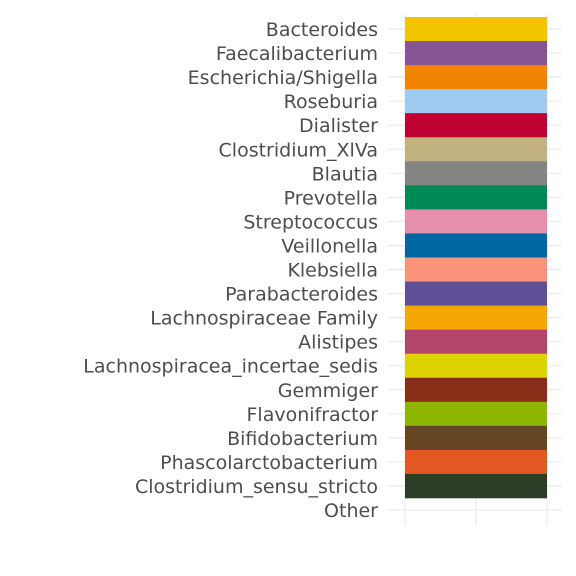 This screenshot has width=576, height=576. I want to click on bar-phascolarctobacterium, so click(476, 462).